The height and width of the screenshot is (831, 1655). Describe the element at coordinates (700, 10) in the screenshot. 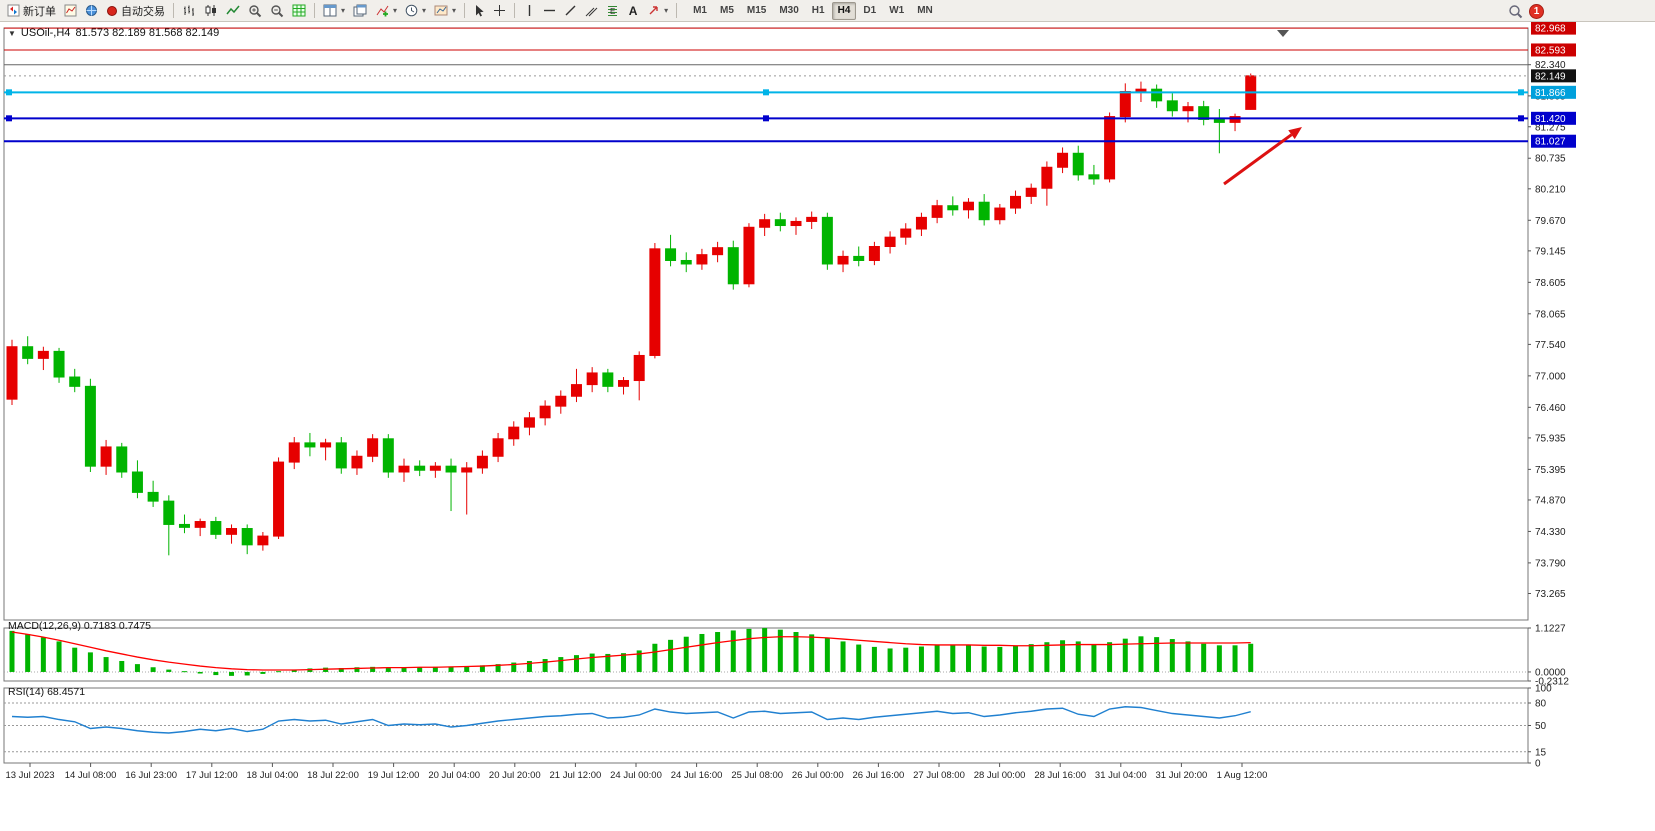

I see `timeframe-m1-button: M1` at that location.